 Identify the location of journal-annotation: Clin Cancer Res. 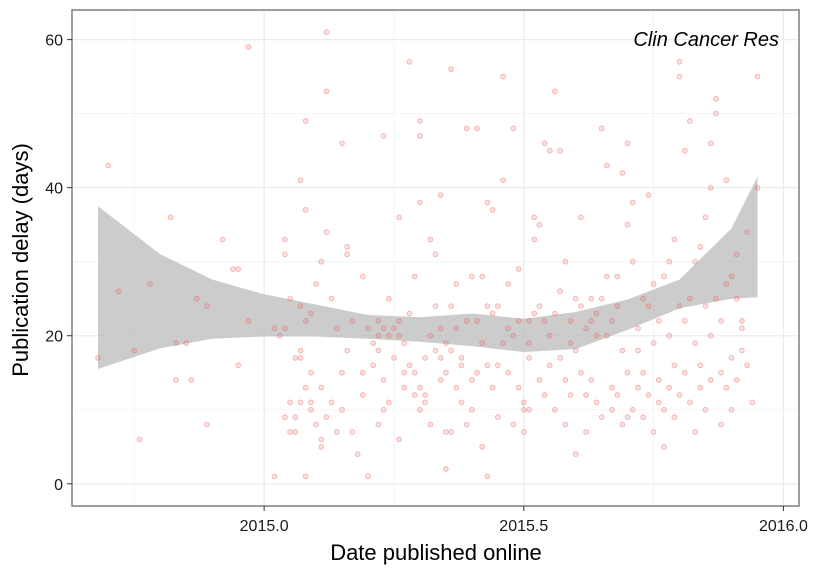
(706, 40).